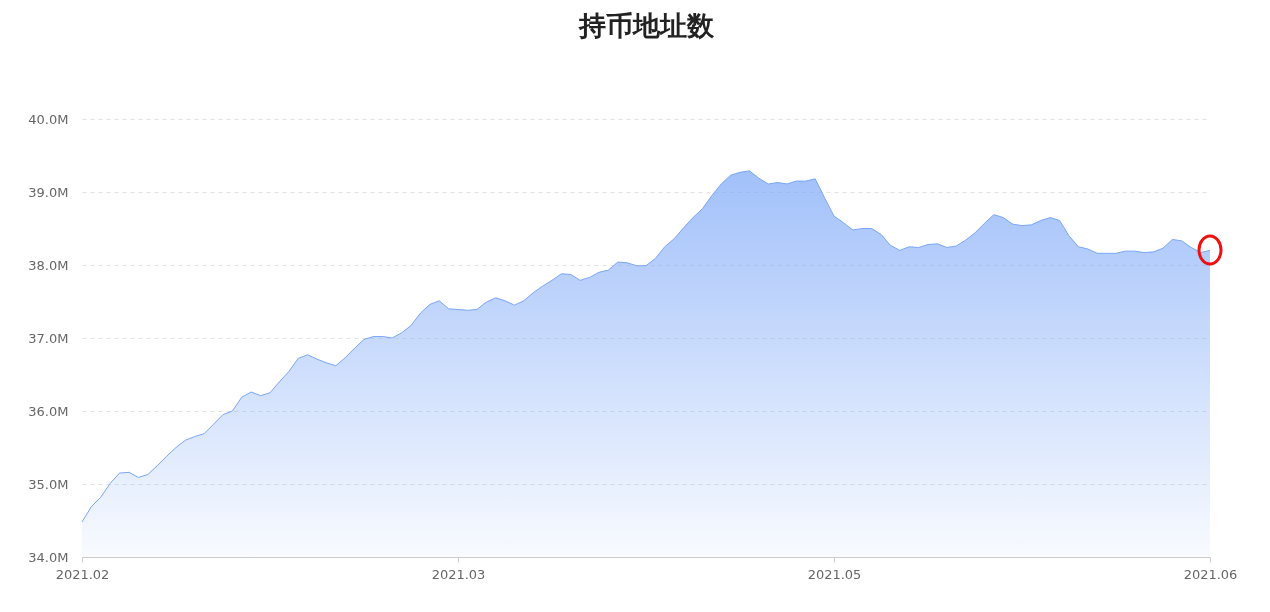 The image size is (1270, 612). What do you see at coordinates (646, 25) in the screenshot?
I see `chart-title: 持币地址数` at bounding box center [646, 25].